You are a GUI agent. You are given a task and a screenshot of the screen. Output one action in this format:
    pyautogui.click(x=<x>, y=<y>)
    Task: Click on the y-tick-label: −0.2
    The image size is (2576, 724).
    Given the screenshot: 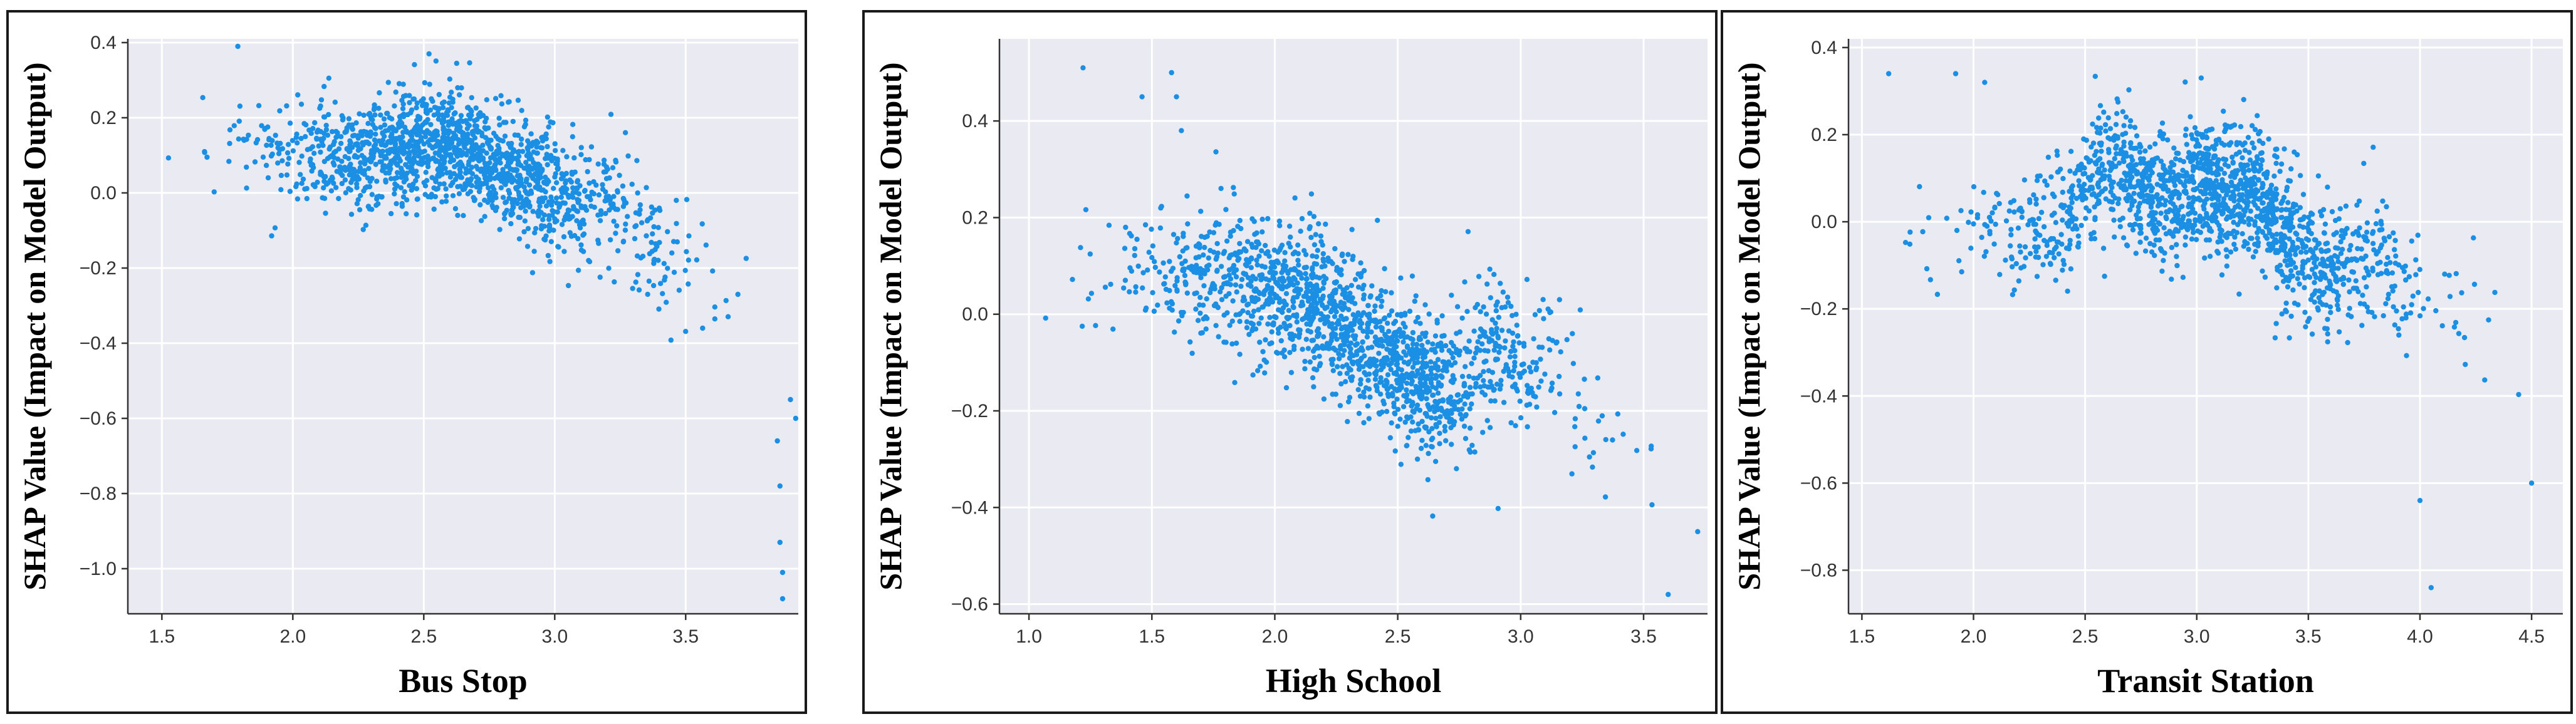 What is the action you would take?
    pyautogui.click(x=969, y=411)
    